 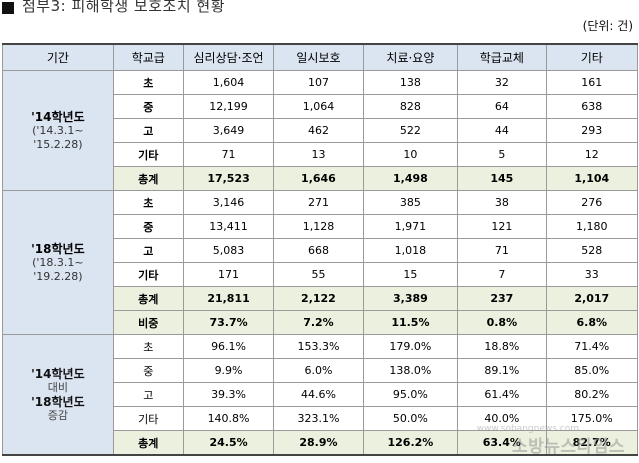 I want to click on value-cell: 7.2%, so click(x=318, y=322).